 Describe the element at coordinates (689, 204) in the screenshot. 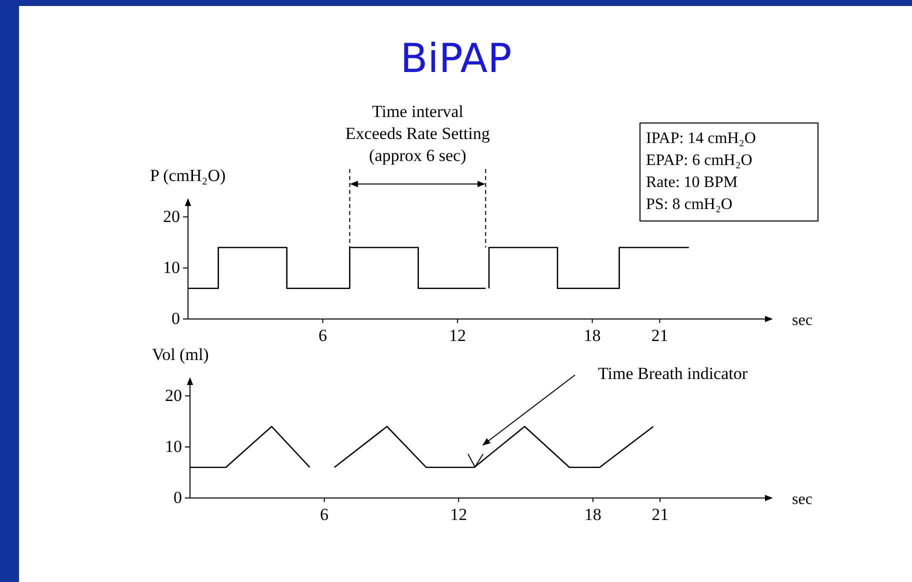

I see `annotation: PS: 8 cmH₂O` at that location.